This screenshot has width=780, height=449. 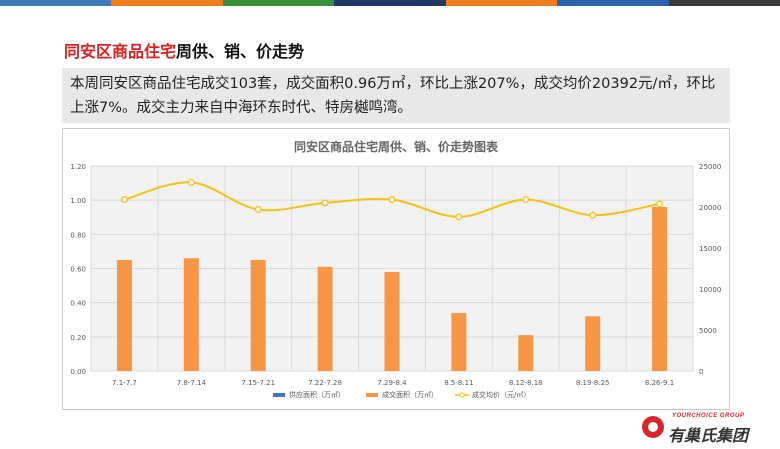 I want to click on page-title: 同安区商品住宅周供、销、价走势, so click(x=184, y=50).